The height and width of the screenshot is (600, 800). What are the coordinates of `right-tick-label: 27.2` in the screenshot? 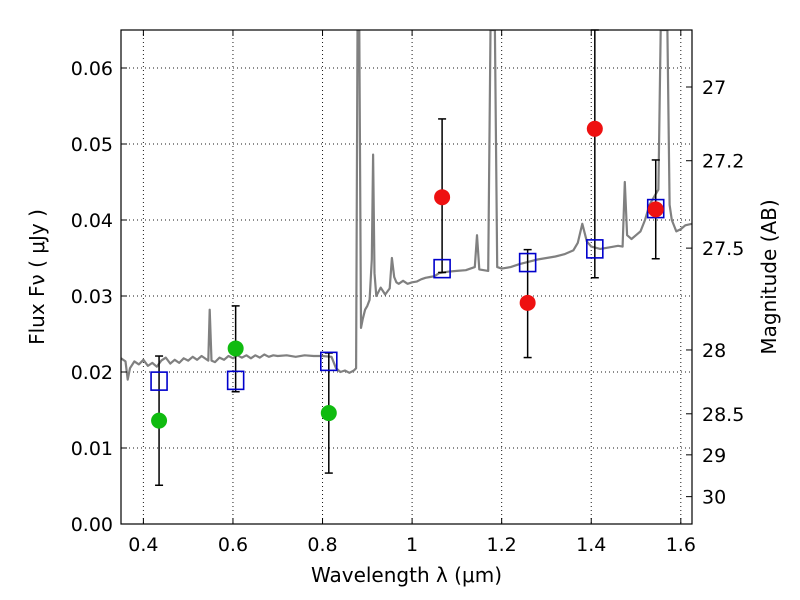 It's located at (723, 162).